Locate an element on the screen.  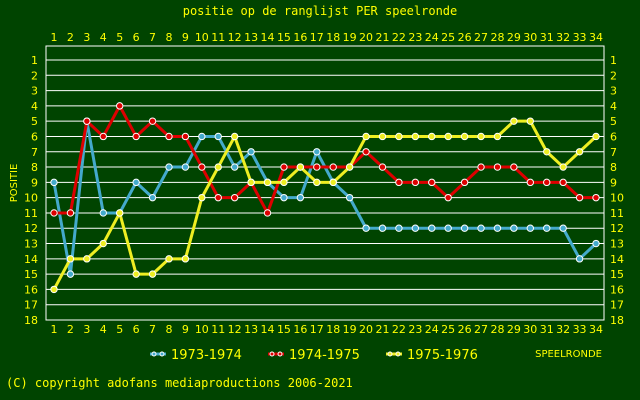
x-tick-label: 7 is located at coordinates (152, 37).